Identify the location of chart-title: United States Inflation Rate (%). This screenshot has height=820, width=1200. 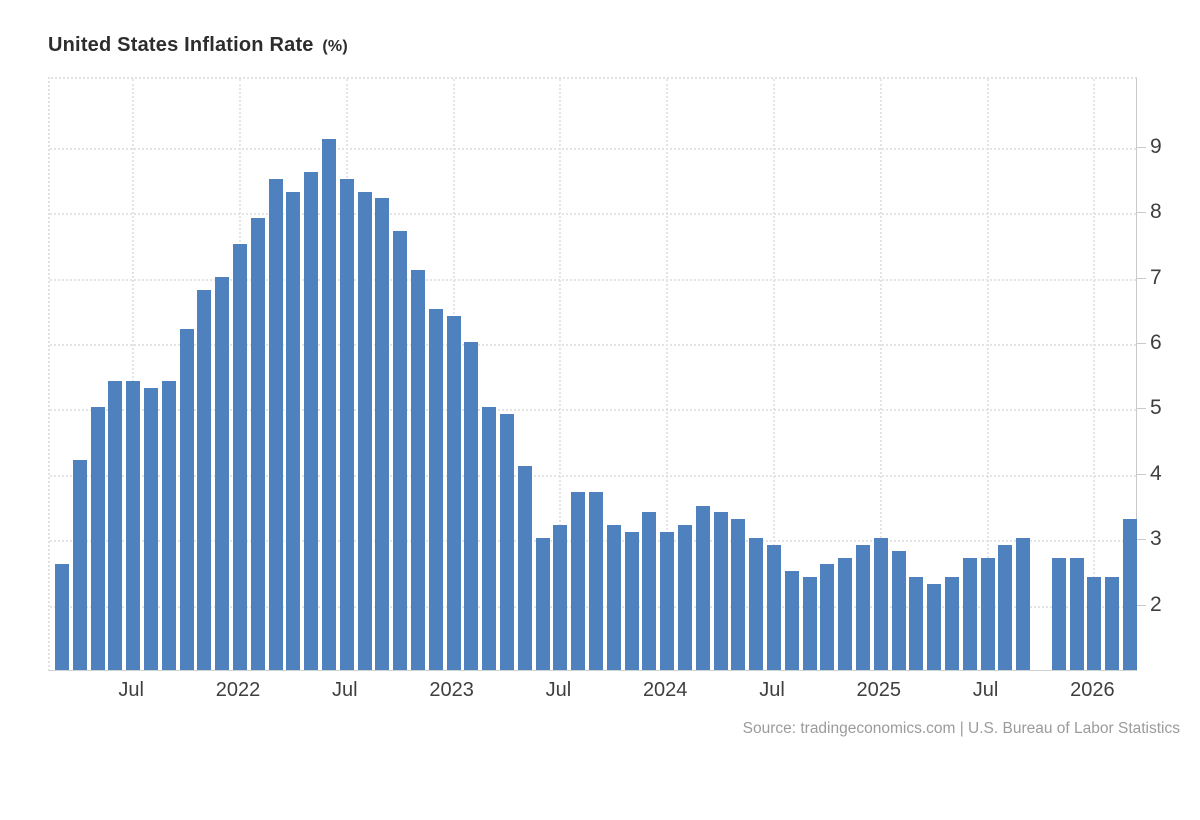
(198, 45).